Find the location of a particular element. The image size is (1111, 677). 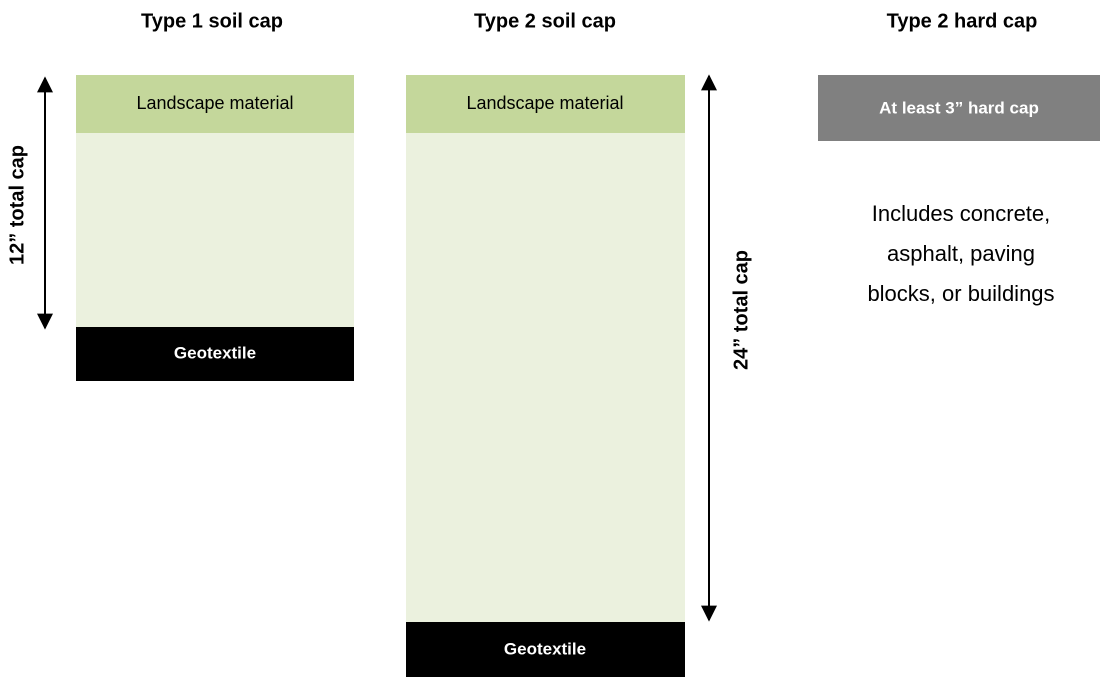

layer-label: At least 3” hard cap is located at coordinates (959, 107).